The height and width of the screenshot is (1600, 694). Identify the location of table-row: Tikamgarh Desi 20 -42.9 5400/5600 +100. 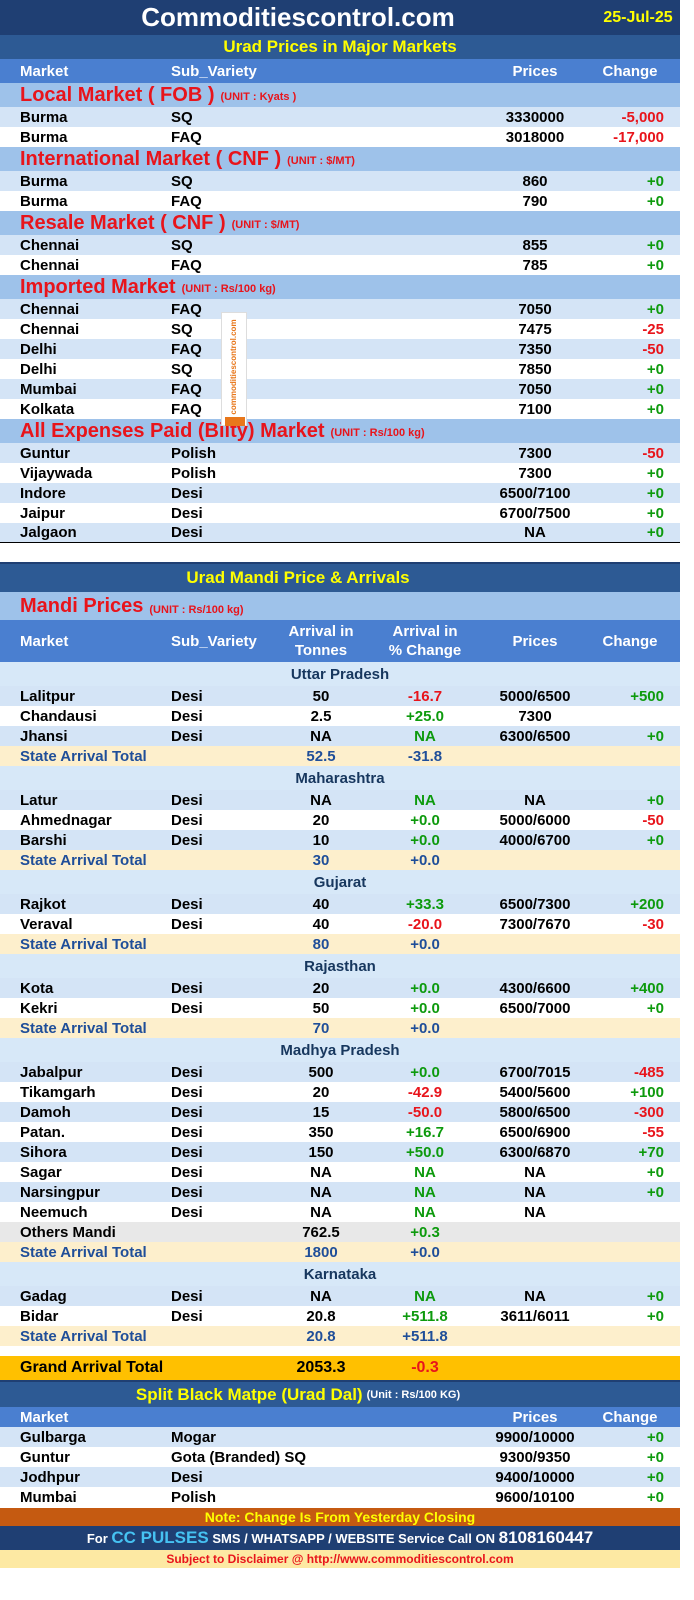
(340, 1092).